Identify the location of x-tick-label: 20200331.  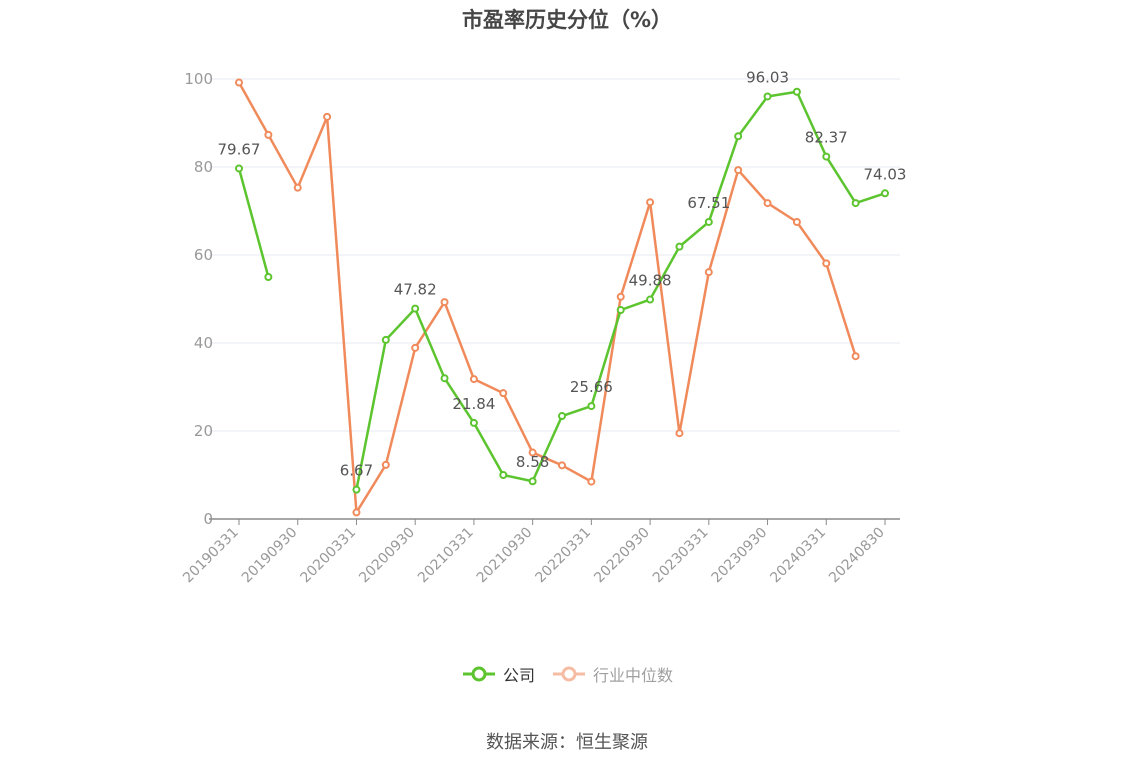
(329, 556).